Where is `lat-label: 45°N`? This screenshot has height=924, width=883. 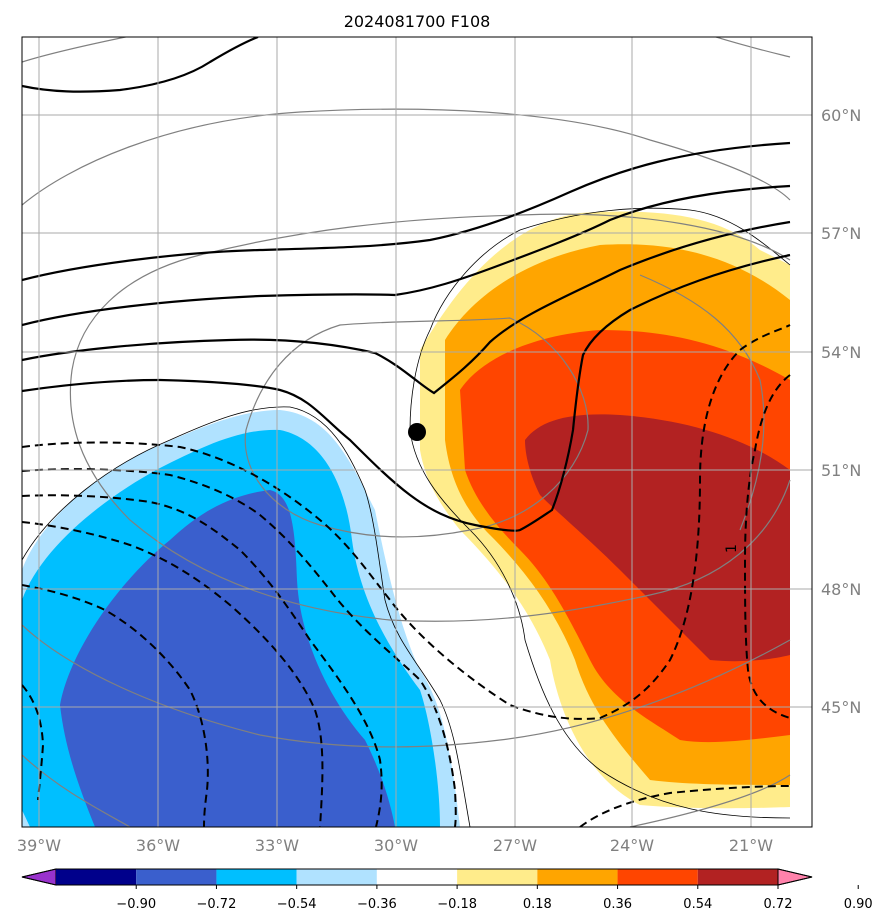
lat-label: 45°N is located at coordinates (841, 707).